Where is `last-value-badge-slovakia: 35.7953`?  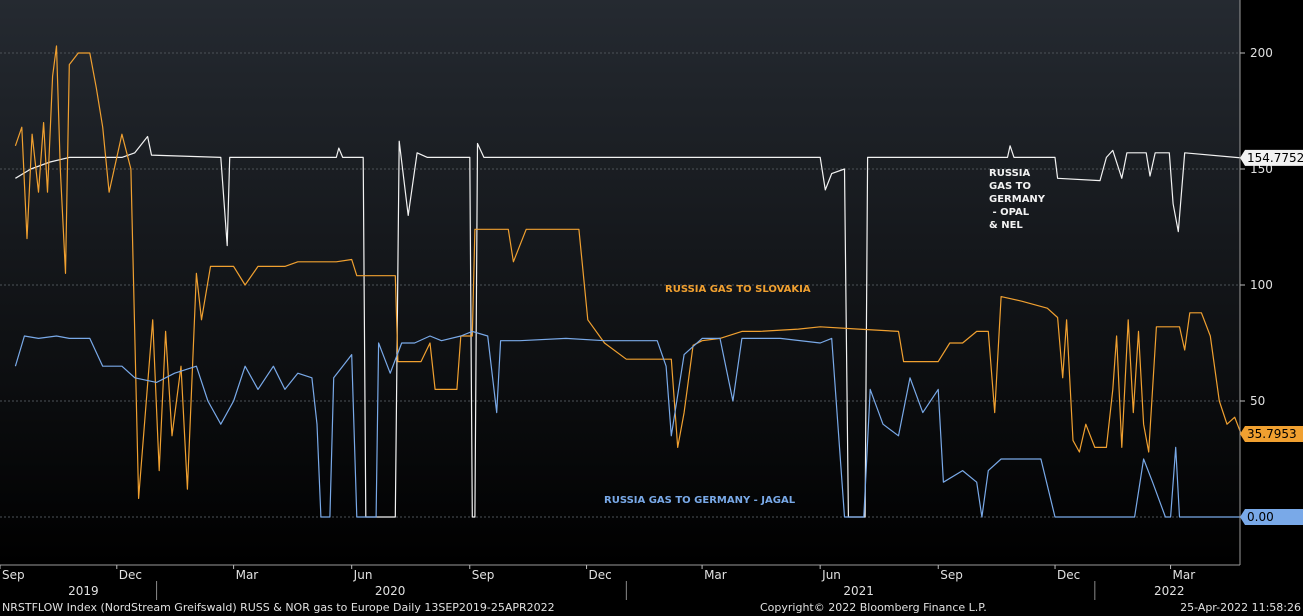
last-value-badge-slovakia: 35.7953 is located at coordinates (1271, 433).